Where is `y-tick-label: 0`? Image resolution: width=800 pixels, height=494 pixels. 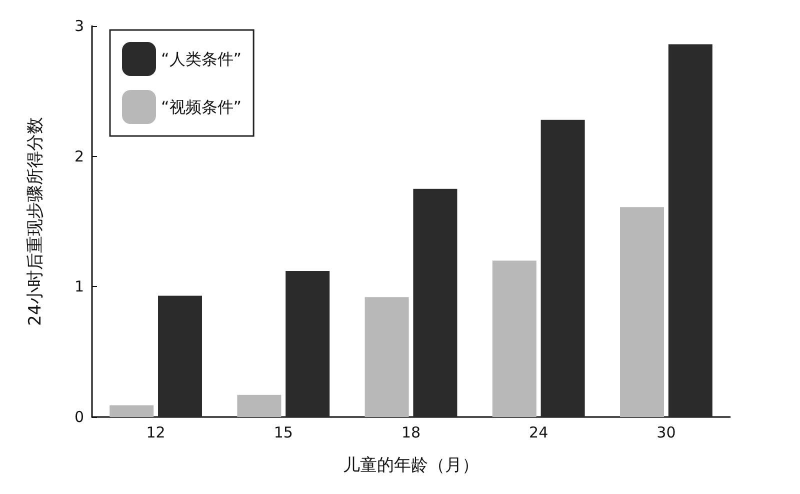 y-tick-label: 0 is located at coordinates (79, 417).